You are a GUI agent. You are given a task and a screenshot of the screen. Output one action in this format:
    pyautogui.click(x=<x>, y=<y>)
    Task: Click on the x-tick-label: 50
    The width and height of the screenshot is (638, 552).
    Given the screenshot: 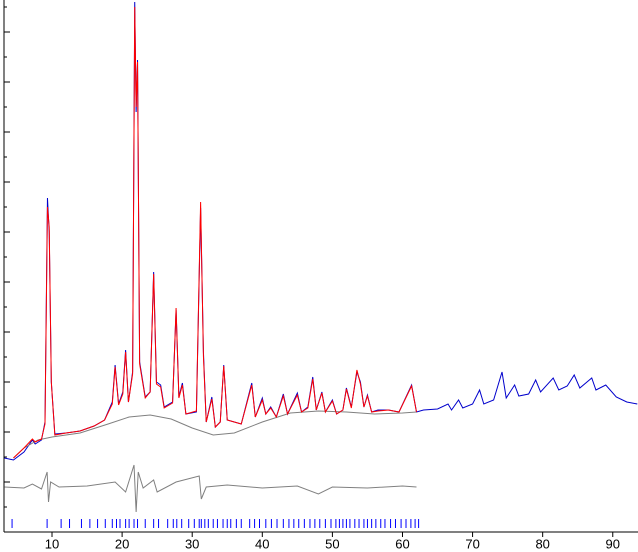 What is the action you would take?
    pyautogui.click(x=332, y=543)
    